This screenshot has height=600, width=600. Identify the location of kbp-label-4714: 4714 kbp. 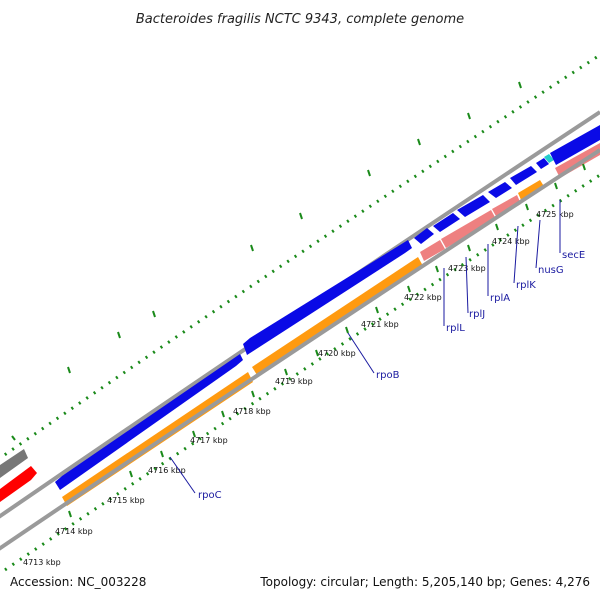
(74, 531).